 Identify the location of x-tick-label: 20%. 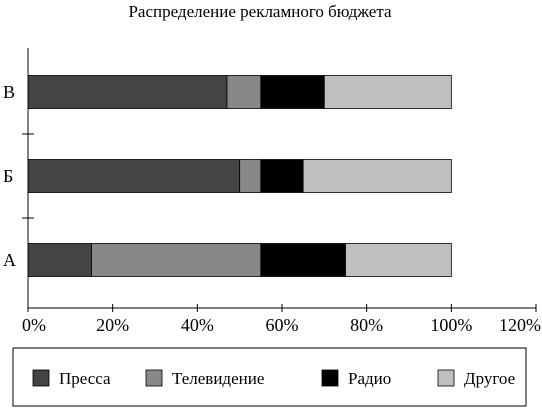
(112, 325).